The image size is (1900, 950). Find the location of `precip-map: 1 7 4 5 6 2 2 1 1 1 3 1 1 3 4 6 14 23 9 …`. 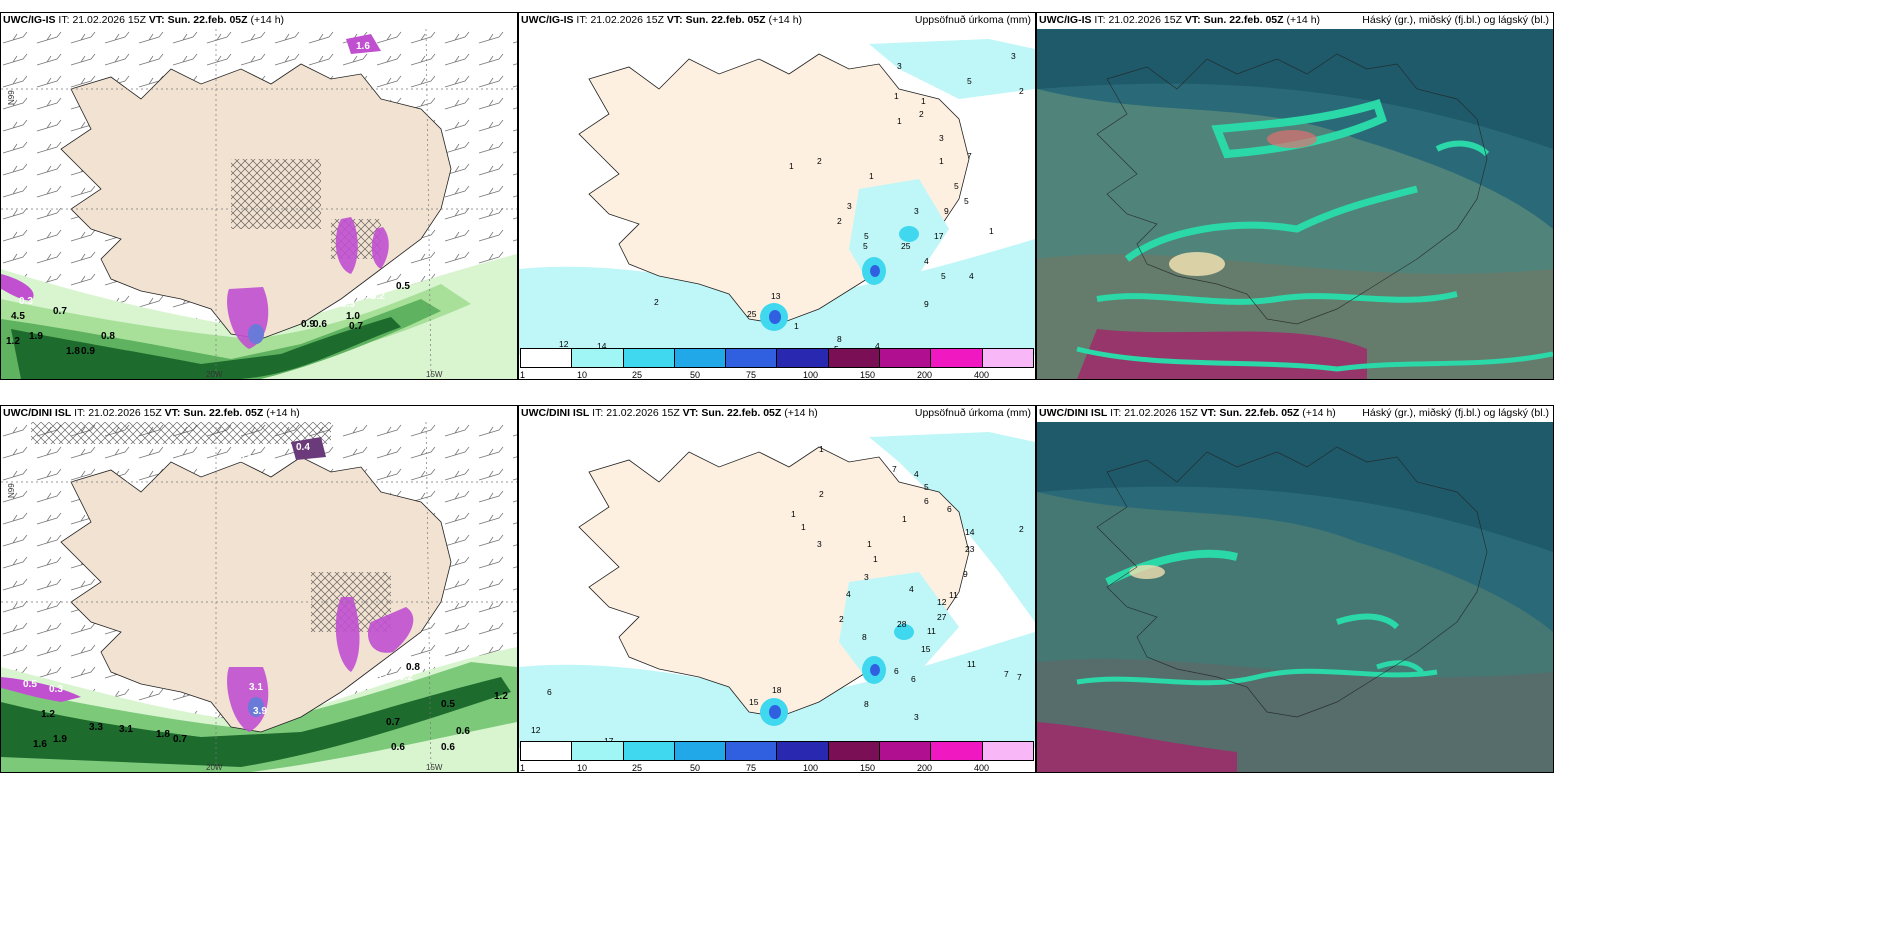

precip-map: 1 7 4 5 6 2 2 1 1 1 3 1 1 3 4 6 14 23 9 … is located at coordinates (777, 585).